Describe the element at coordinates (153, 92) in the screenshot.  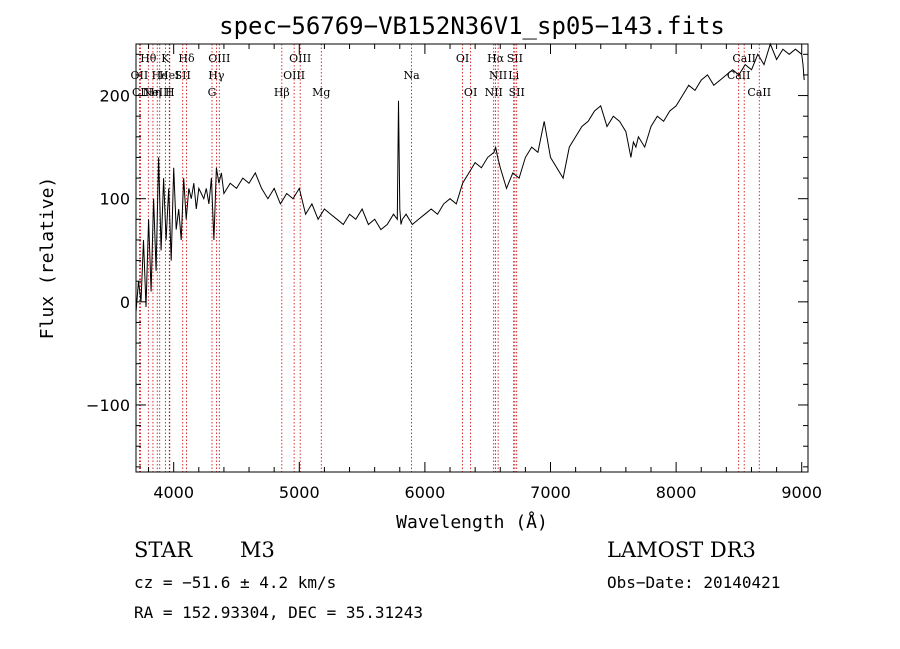
I see `marker-label: Hη` at that location.